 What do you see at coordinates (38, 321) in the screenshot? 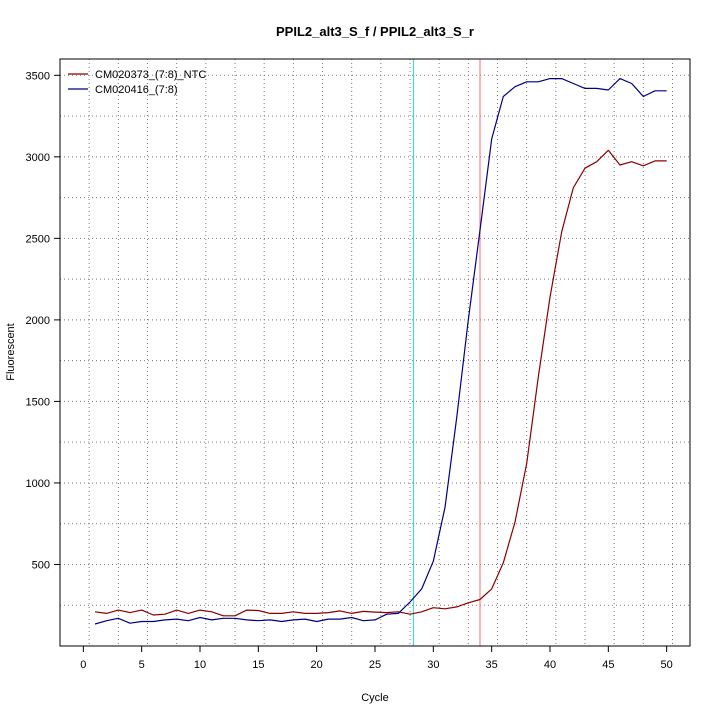
I see `y-tick-label: 2000` at bounding box center [38, 321].